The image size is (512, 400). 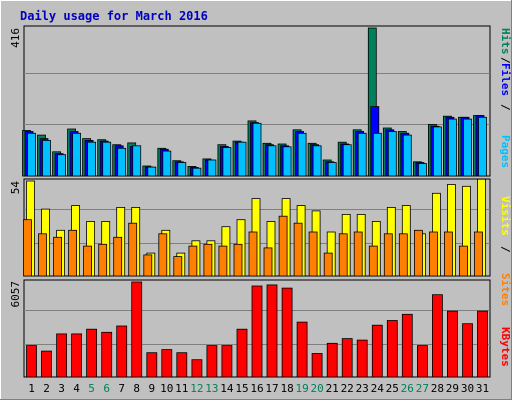 What do you see at coordinates (46, 388) in the screenshot?
I see `x-label-day-2: 2` at bounding box center [46, 388].